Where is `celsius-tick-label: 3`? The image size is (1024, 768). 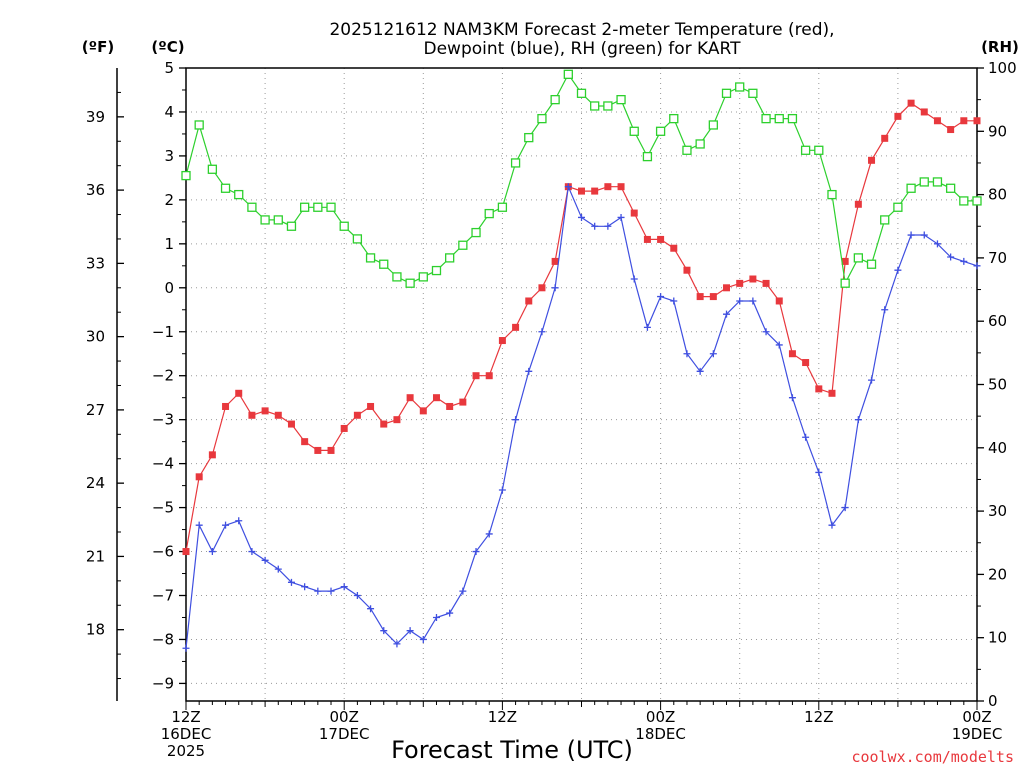
celsius-tick-label: 3 is located at coordinates (169, 156).